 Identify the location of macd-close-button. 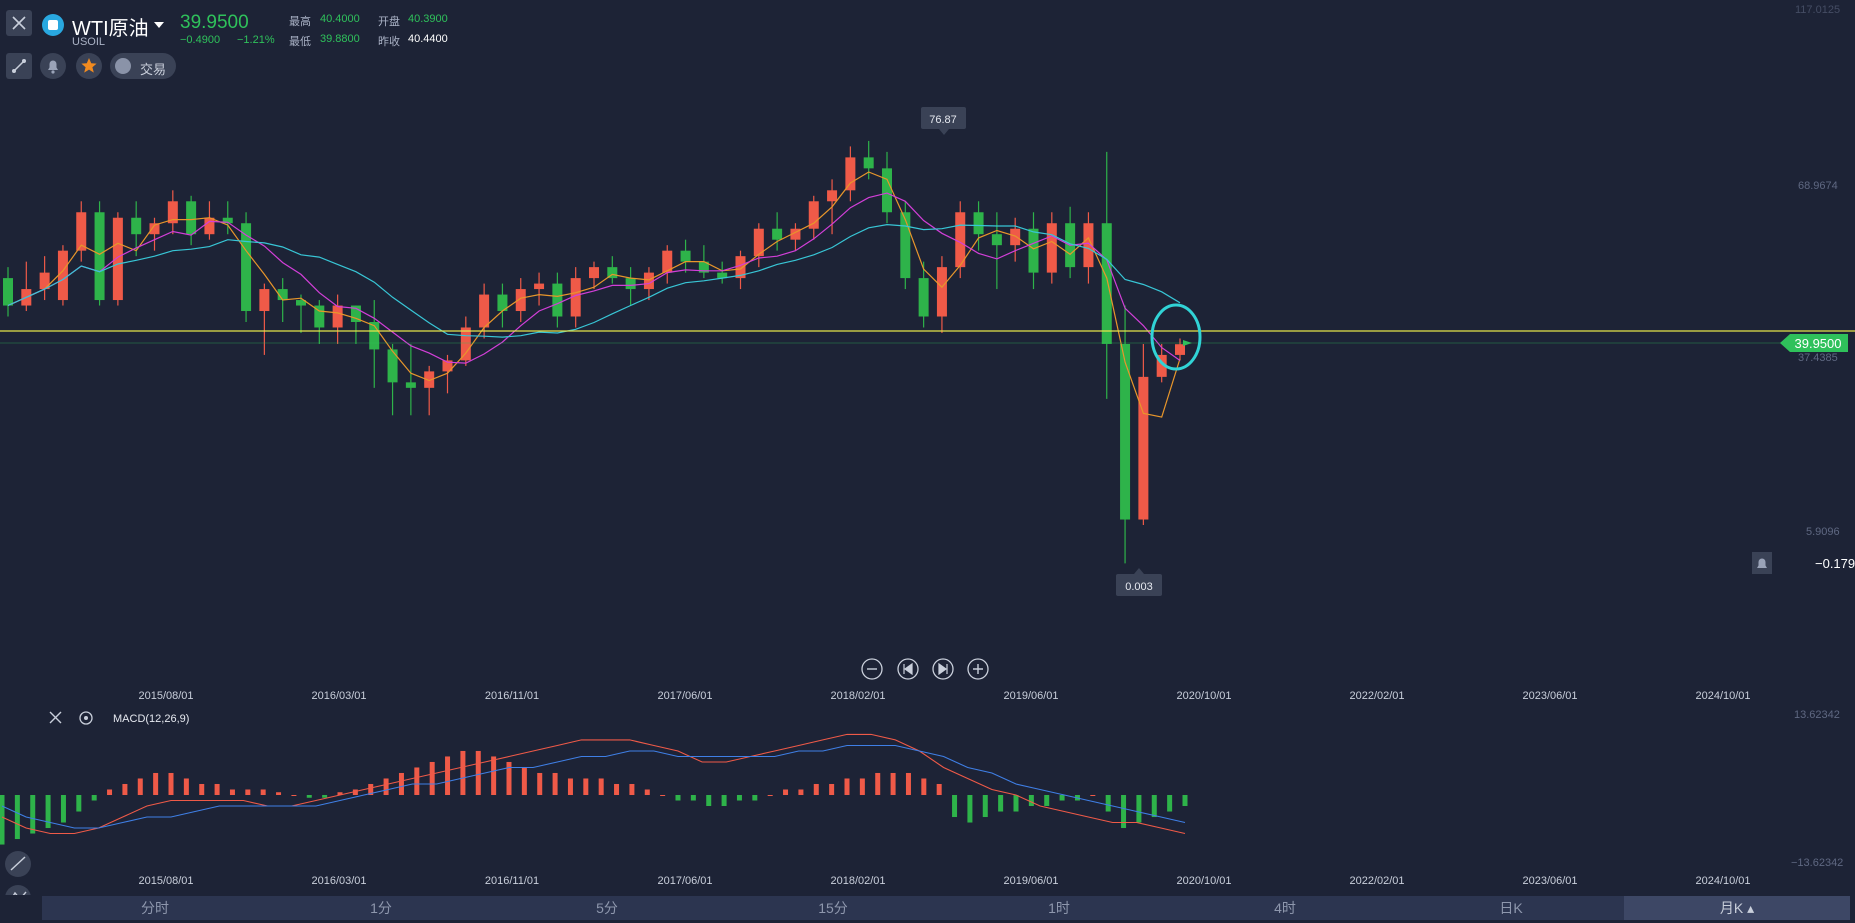
(55, 717).